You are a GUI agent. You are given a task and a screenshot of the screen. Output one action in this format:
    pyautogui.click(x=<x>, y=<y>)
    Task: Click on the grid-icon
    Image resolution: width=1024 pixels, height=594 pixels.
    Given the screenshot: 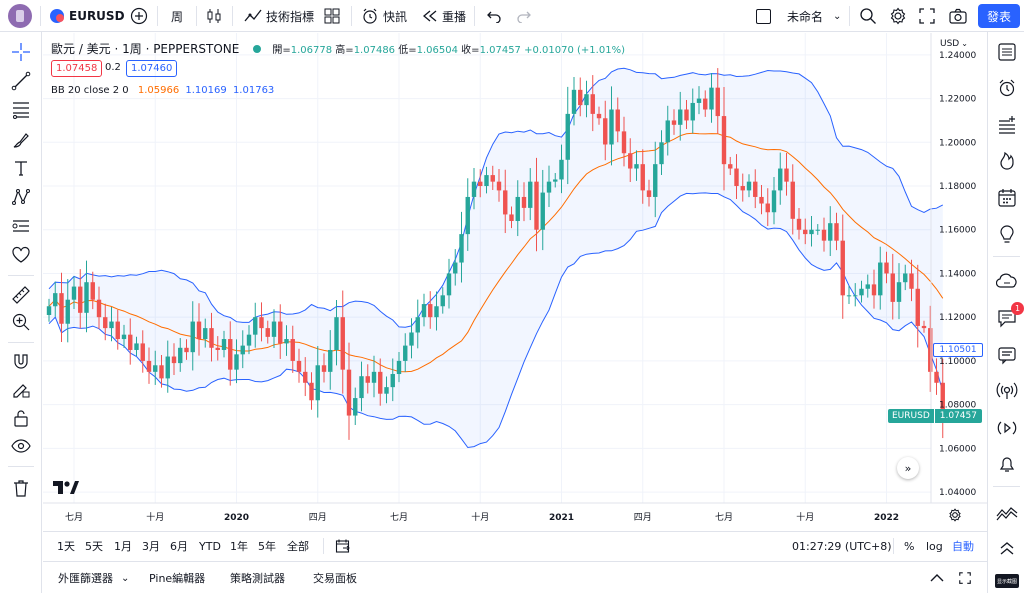 What is the action you would take?
    pyautogui.click(x=332, y=16)
    